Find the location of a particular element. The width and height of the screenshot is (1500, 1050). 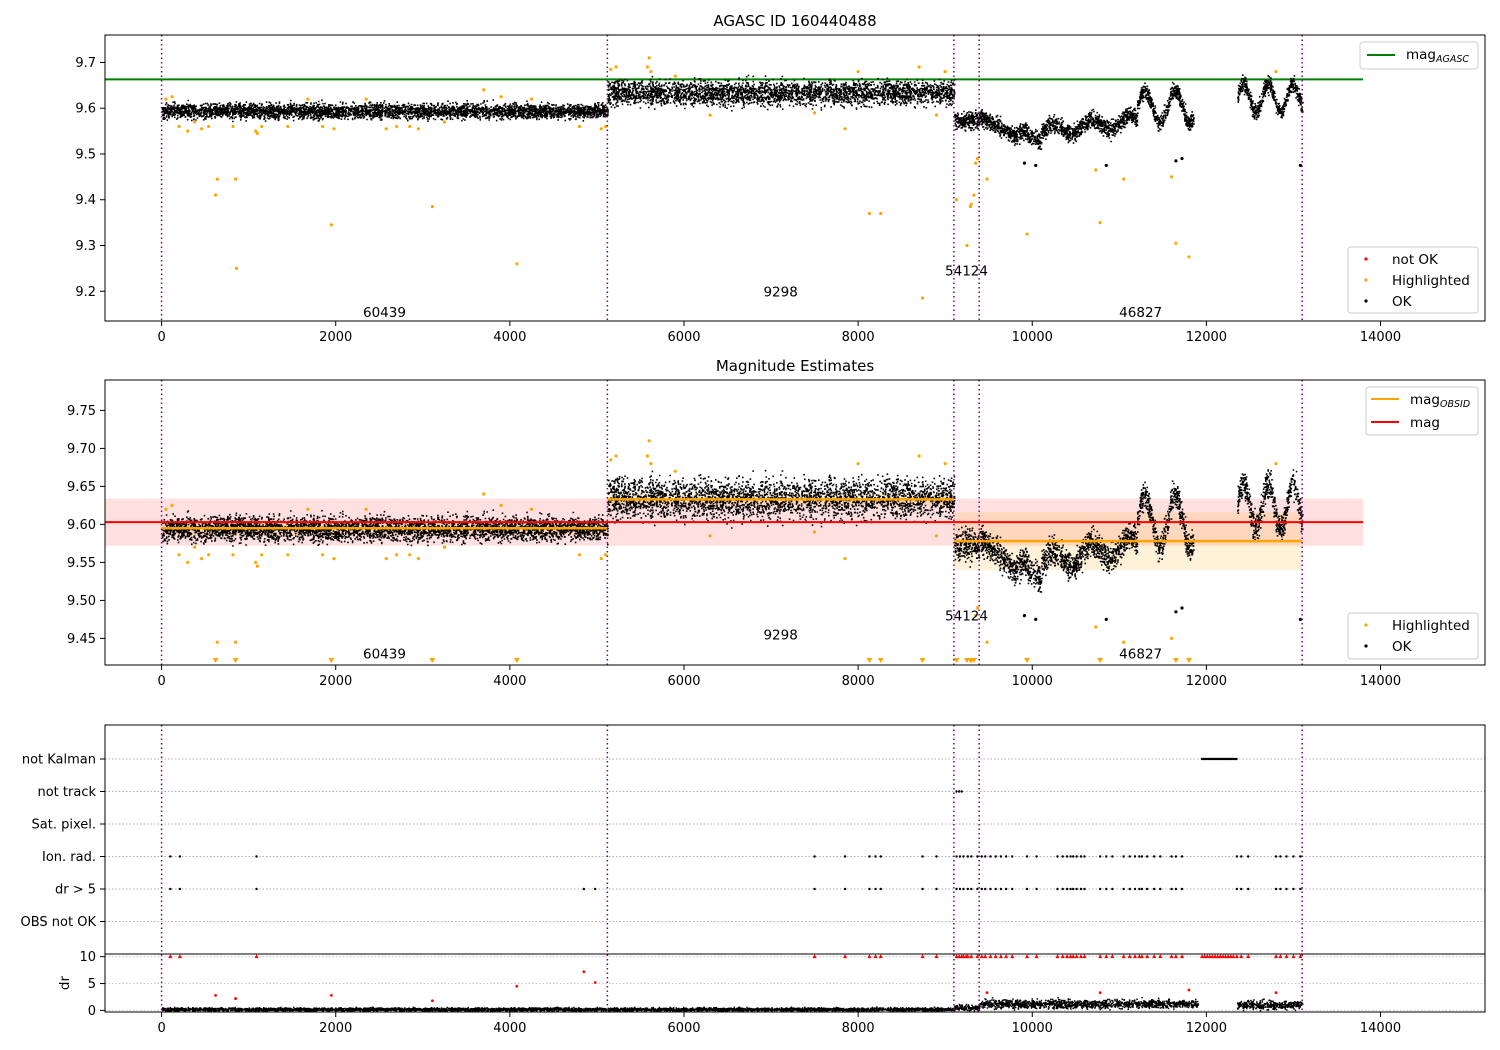

legend-notok-marker is located at coordinates (1366, 259).